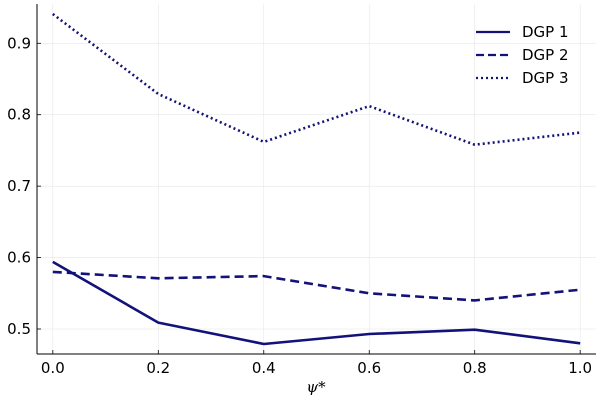 The width and height of the screenshot is (600, 400). What do you see at coordinates (19, 258) in the screenshot?
I see `y-tick-label: 0.6` at bounding box center [19, 258].